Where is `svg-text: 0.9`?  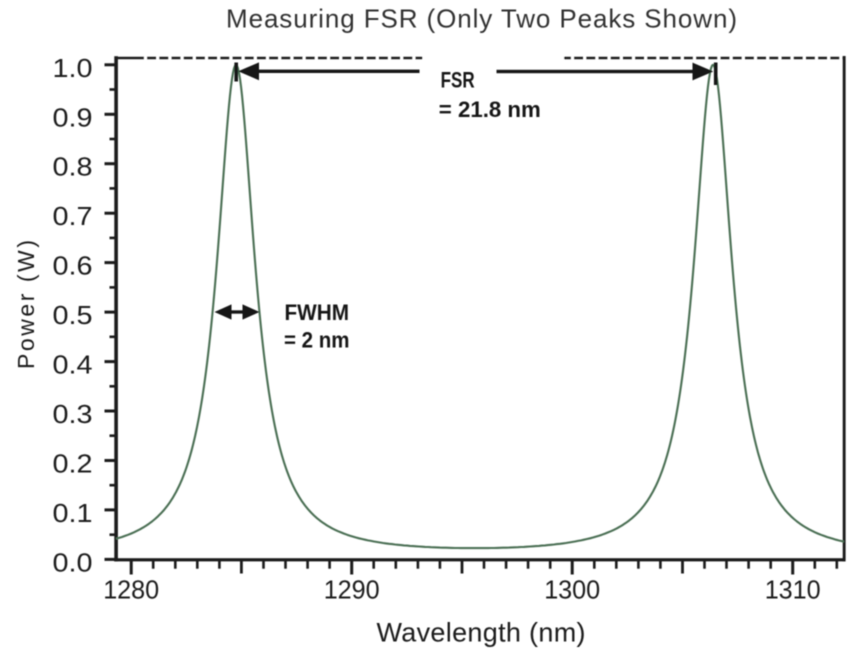 svg-text: 0.9 is located at coordinates (73, 117).